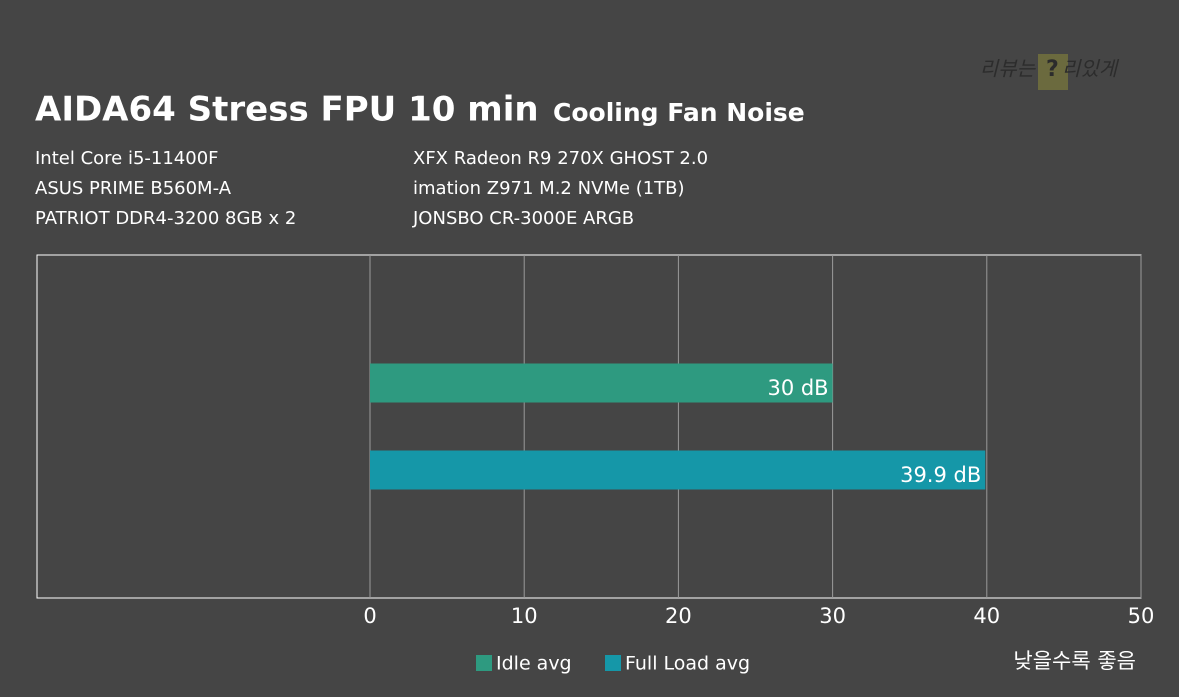 This screenshot has height=697, width=1179. What do you see at coordinates (678, 616) in the screenshot?
I see `x-tick-label: 20` at bounding box center [678, 616].